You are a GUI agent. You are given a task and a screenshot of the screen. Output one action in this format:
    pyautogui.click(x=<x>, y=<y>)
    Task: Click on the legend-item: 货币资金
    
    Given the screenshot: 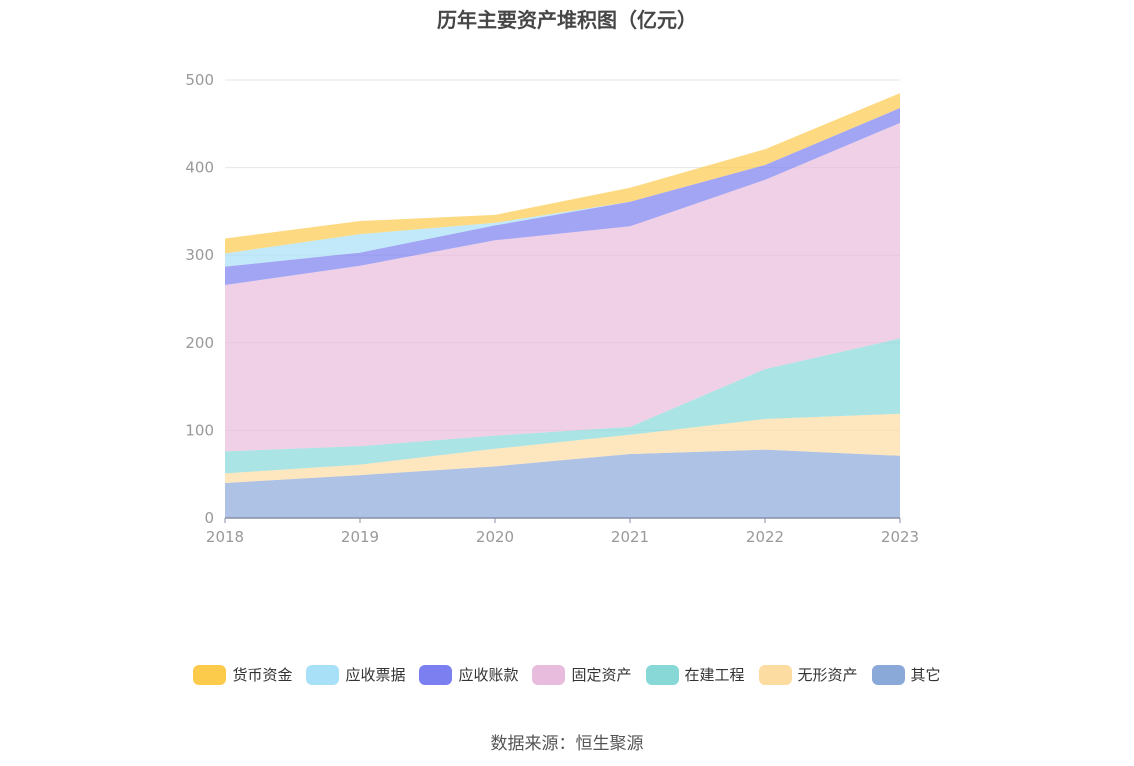 What is the action you would take?
    pyautogui.click(x=242, y=674)
    